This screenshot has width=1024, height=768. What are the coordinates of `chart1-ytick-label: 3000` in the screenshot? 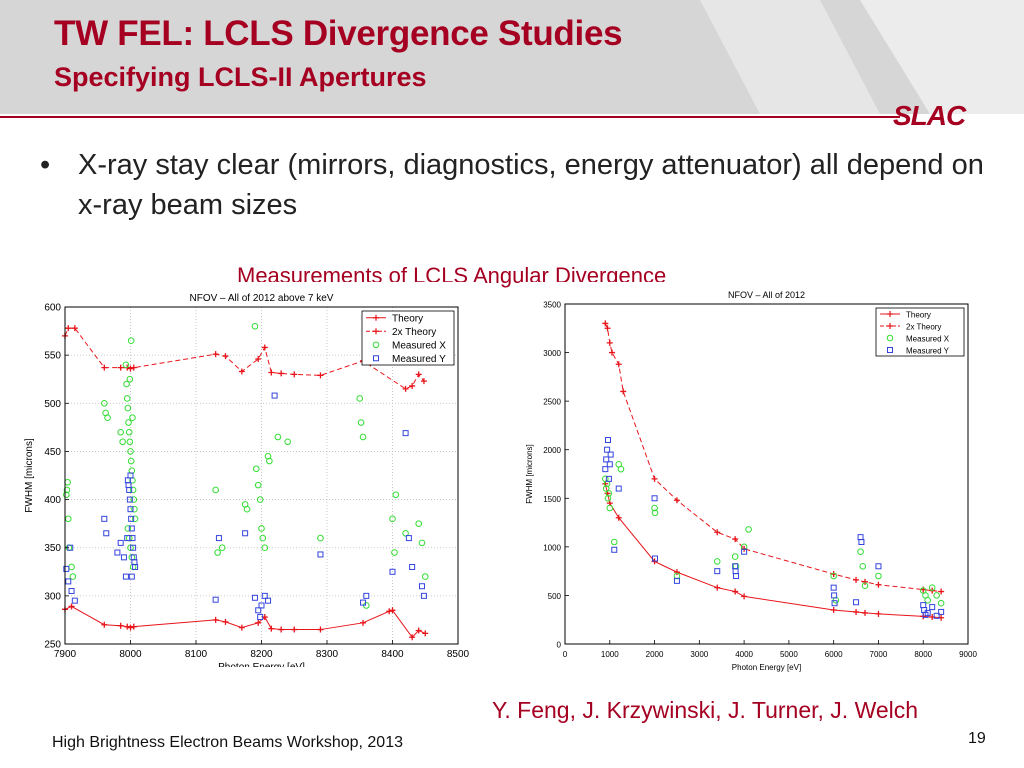 It's located at (552, 353).